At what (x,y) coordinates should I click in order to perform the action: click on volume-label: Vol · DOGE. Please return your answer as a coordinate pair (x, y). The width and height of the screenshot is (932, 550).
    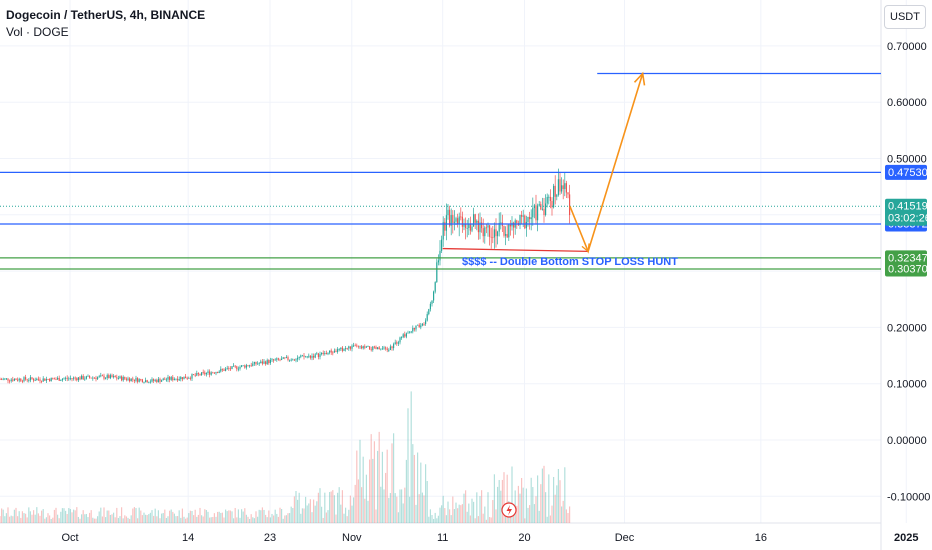
    Looking at the image, I should click on (37, 32).